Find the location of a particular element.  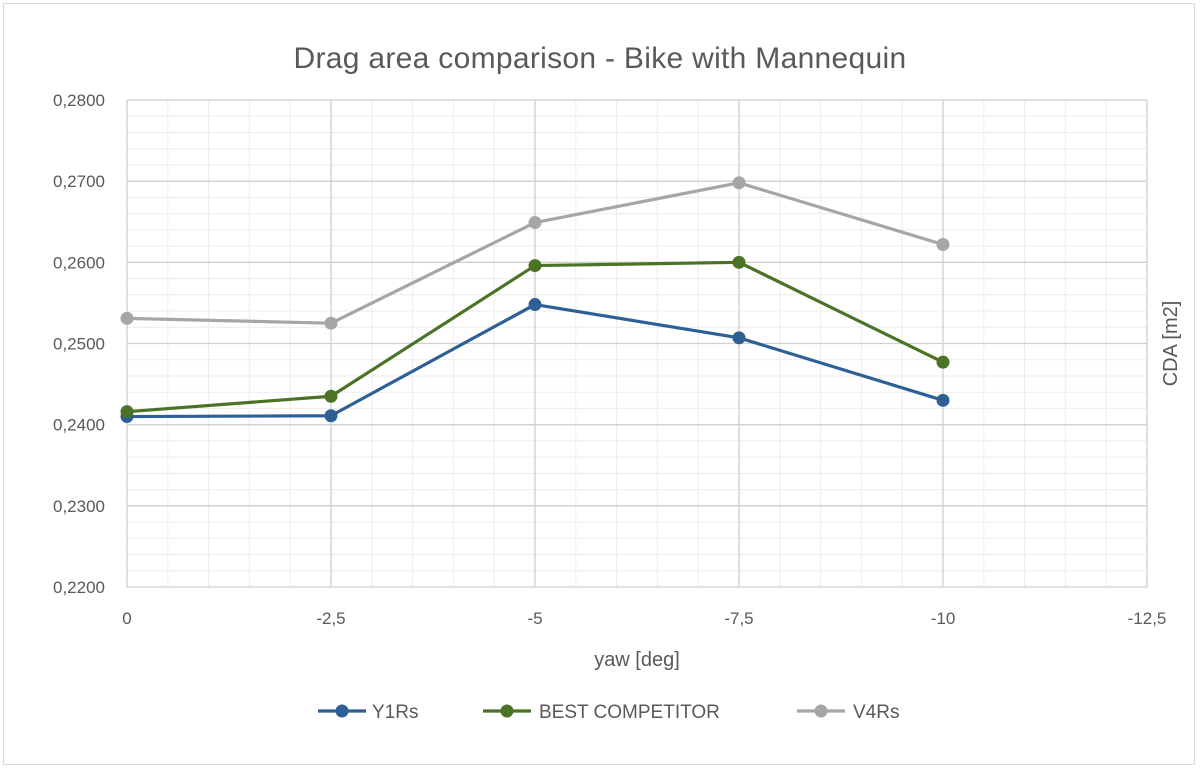

legend-item: BEST COMPETITOR is located at coordinates (601, 712).